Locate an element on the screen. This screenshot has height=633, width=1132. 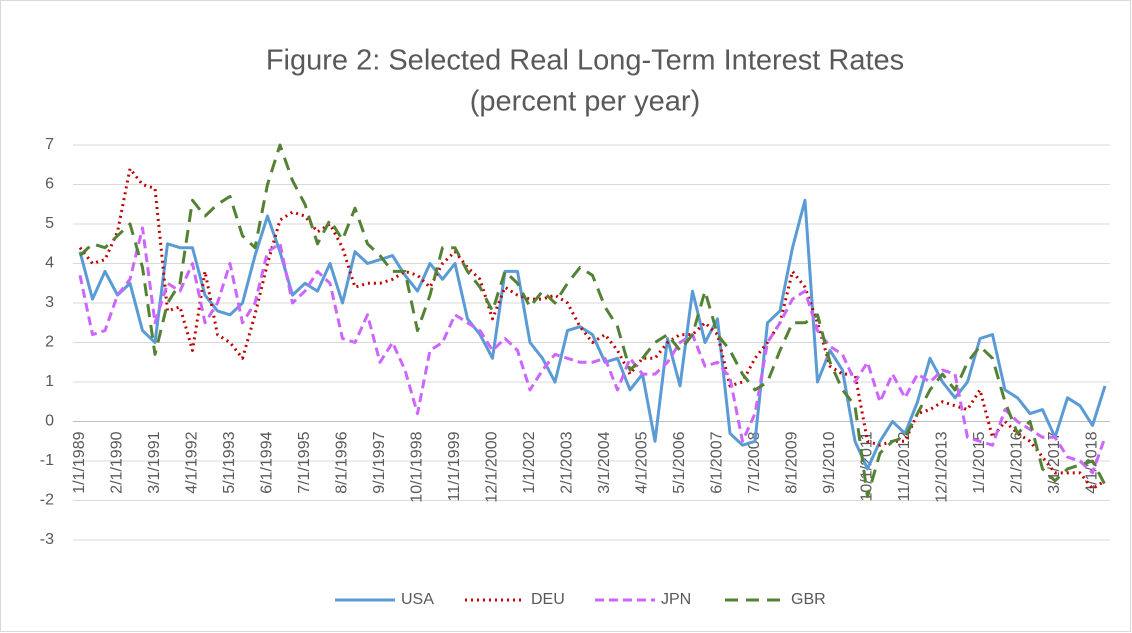
x-tick-label: 7/1/2008 is located at coordinates (754, 462).